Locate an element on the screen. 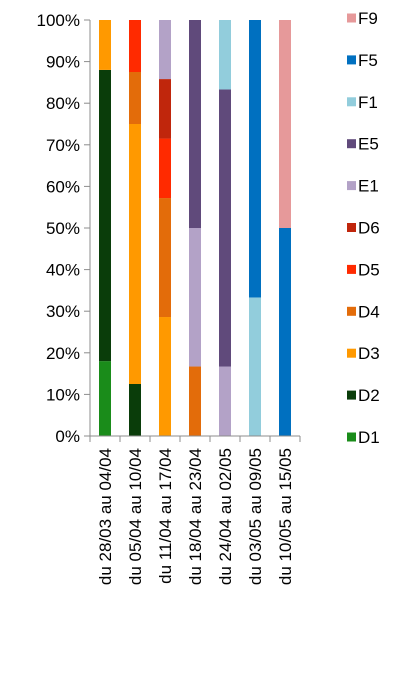  legend-swatch-f1 is located at coordinates (351, 102).